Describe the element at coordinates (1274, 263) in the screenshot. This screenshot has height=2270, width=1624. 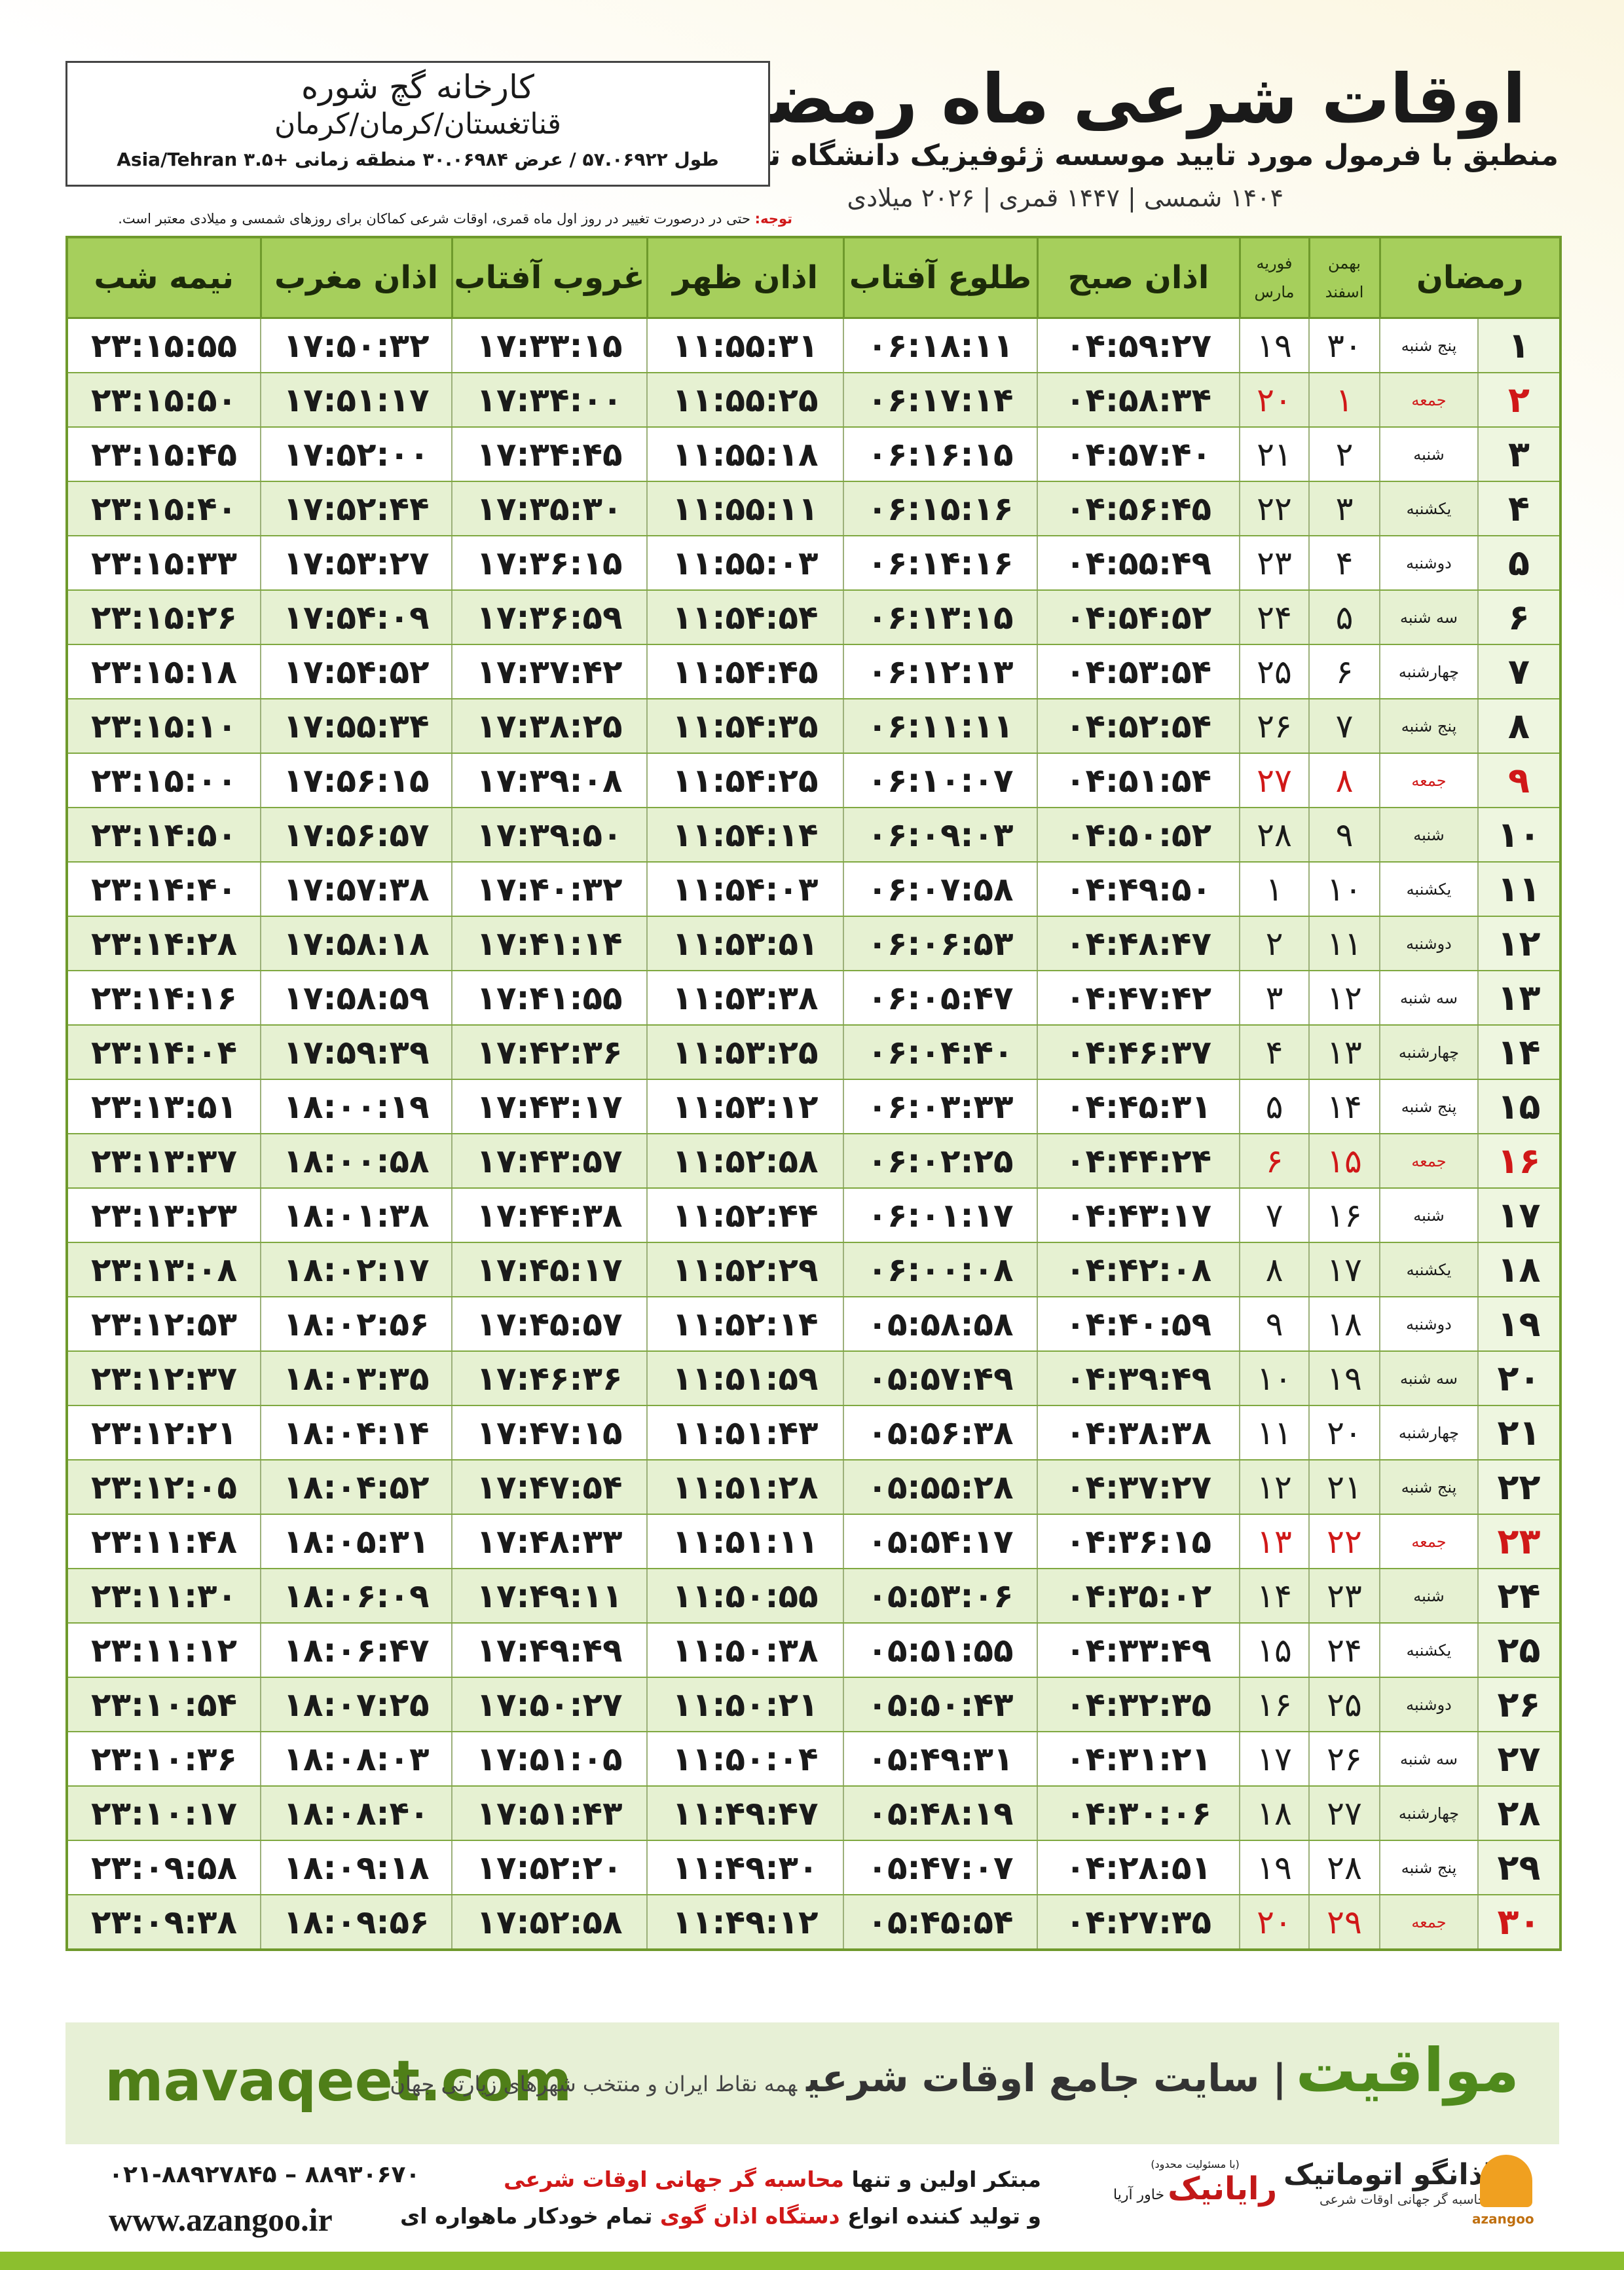
I see `header-text: فوریه` at that location.